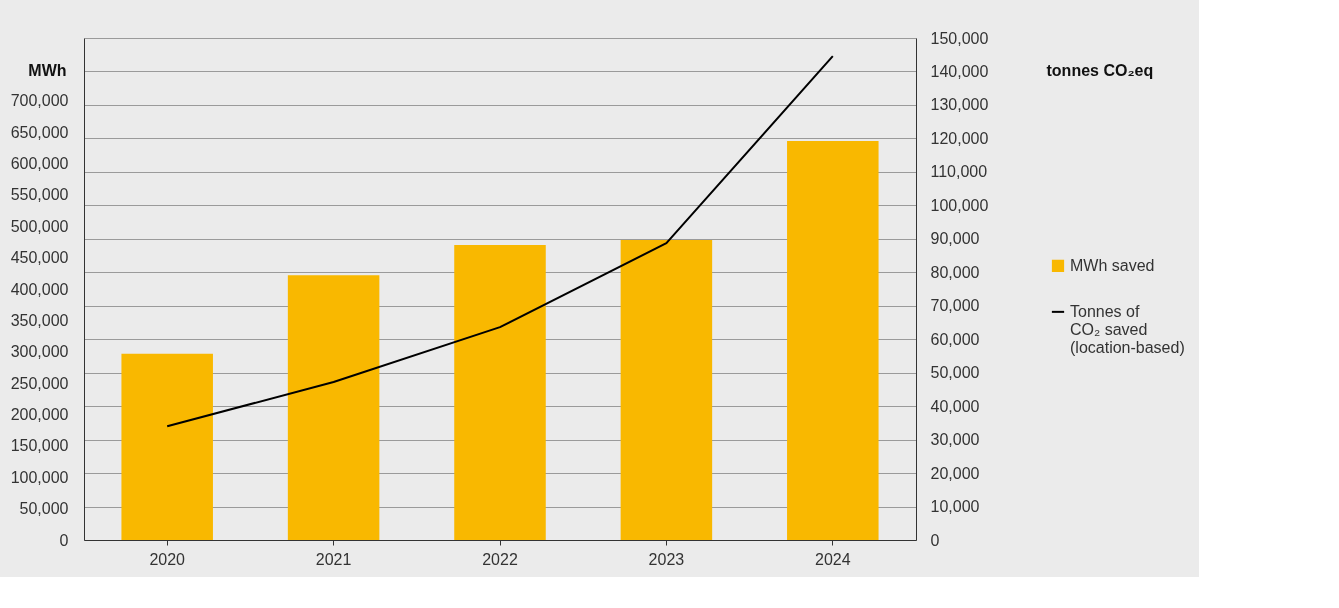  I want to click on y-tick-label: 50,000, so click(44, 509).